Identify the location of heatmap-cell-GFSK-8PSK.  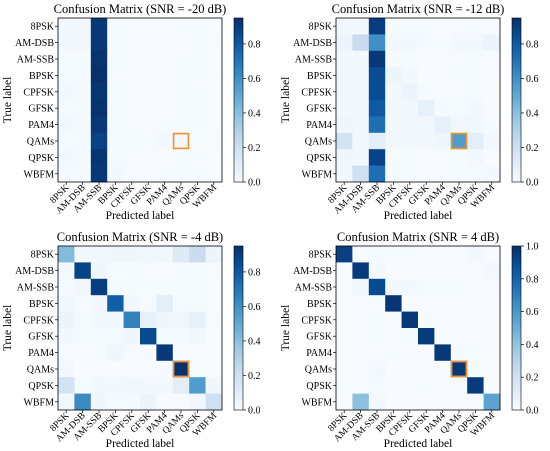
(344, 336).